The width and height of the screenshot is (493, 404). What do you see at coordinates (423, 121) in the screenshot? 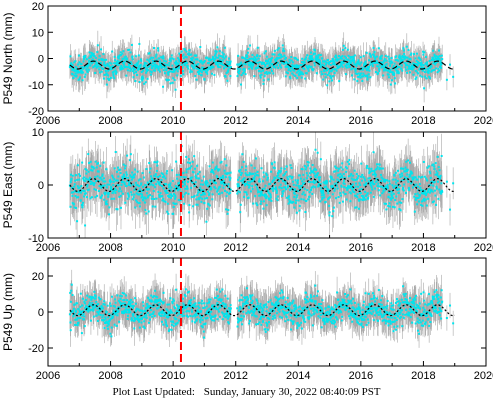
I see `x-tick-label: 2018` at bounding box center [423, 121].